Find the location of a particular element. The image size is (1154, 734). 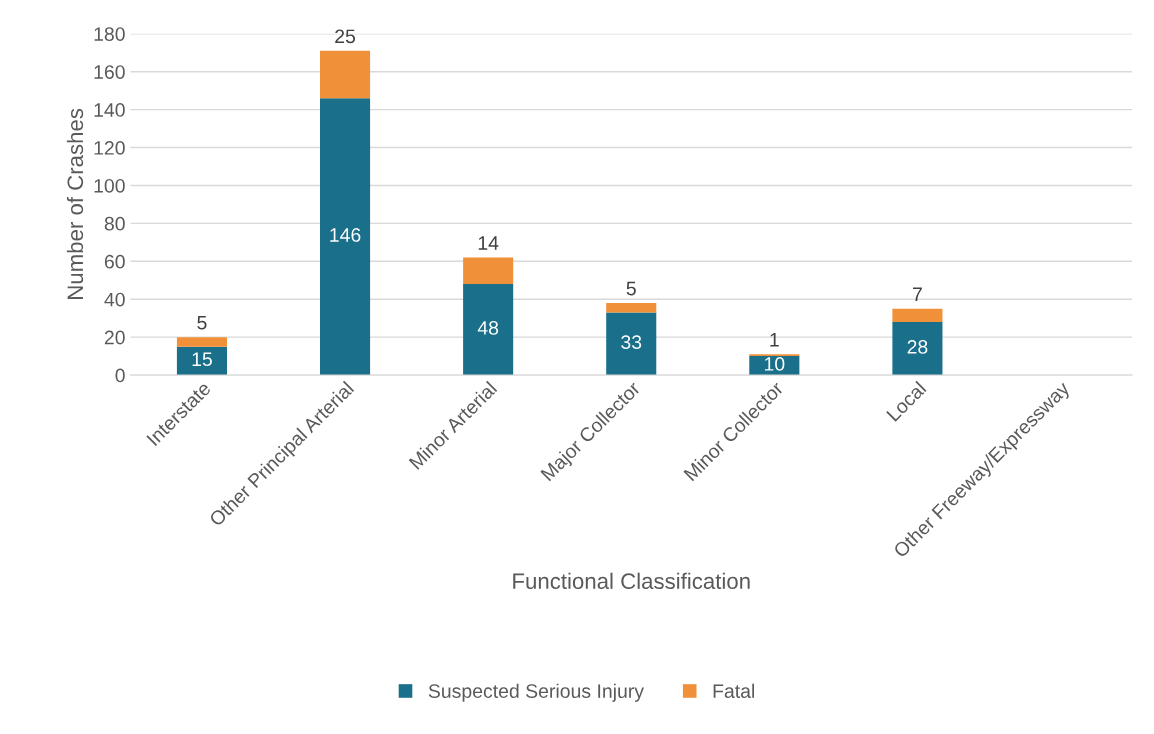

data-label: 48 is located at coordinates (488, 328).